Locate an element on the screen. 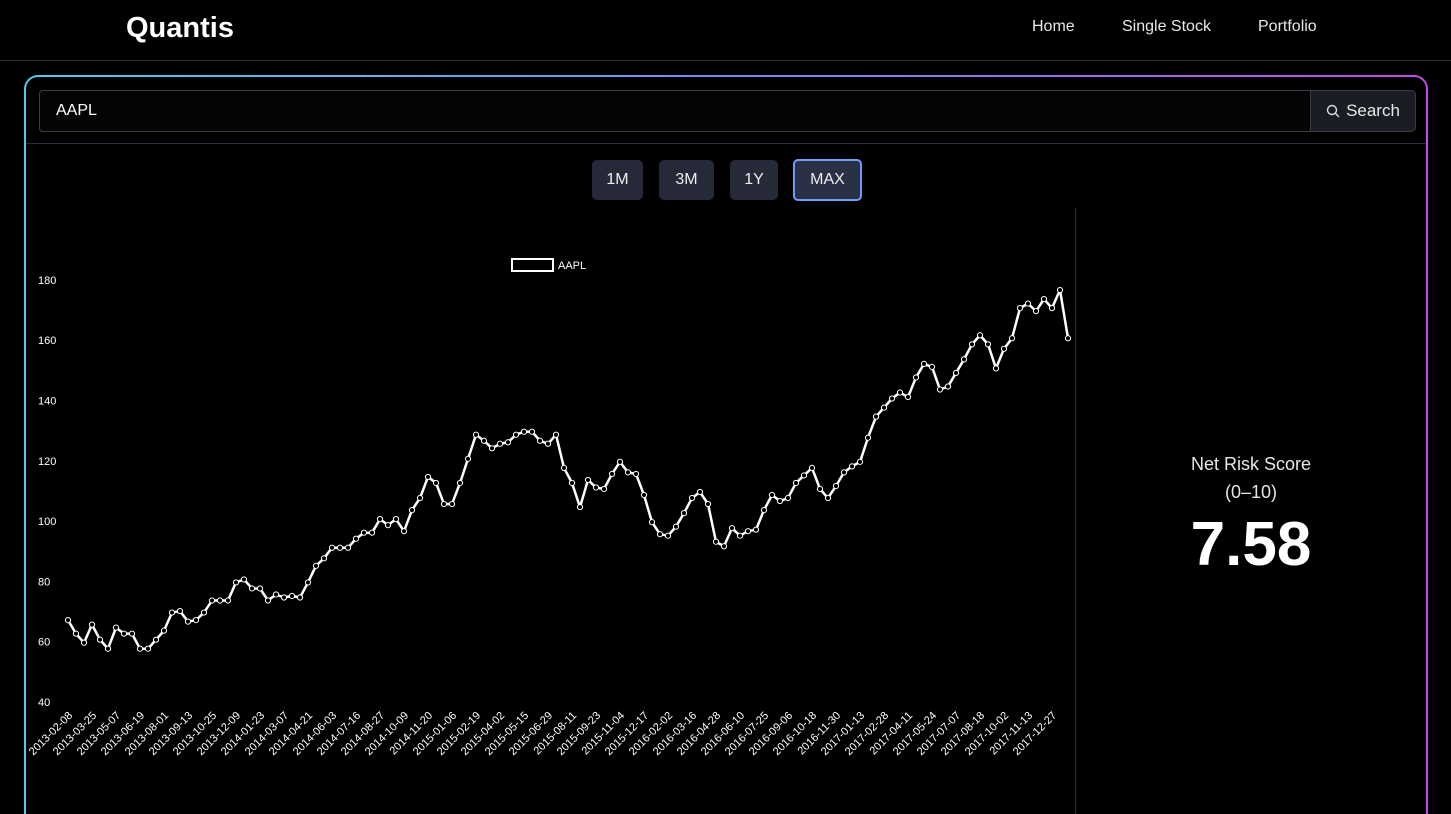 The image size is (1451, 814). legend-label: AAPL is located at coordinates (572, 266).